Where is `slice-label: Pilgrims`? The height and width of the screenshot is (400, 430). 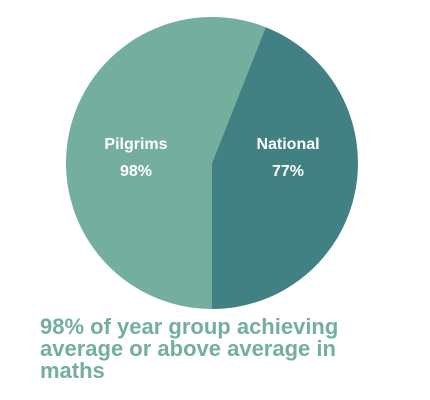 slice-label: Pilgrims is located at coordinates (135, 144).